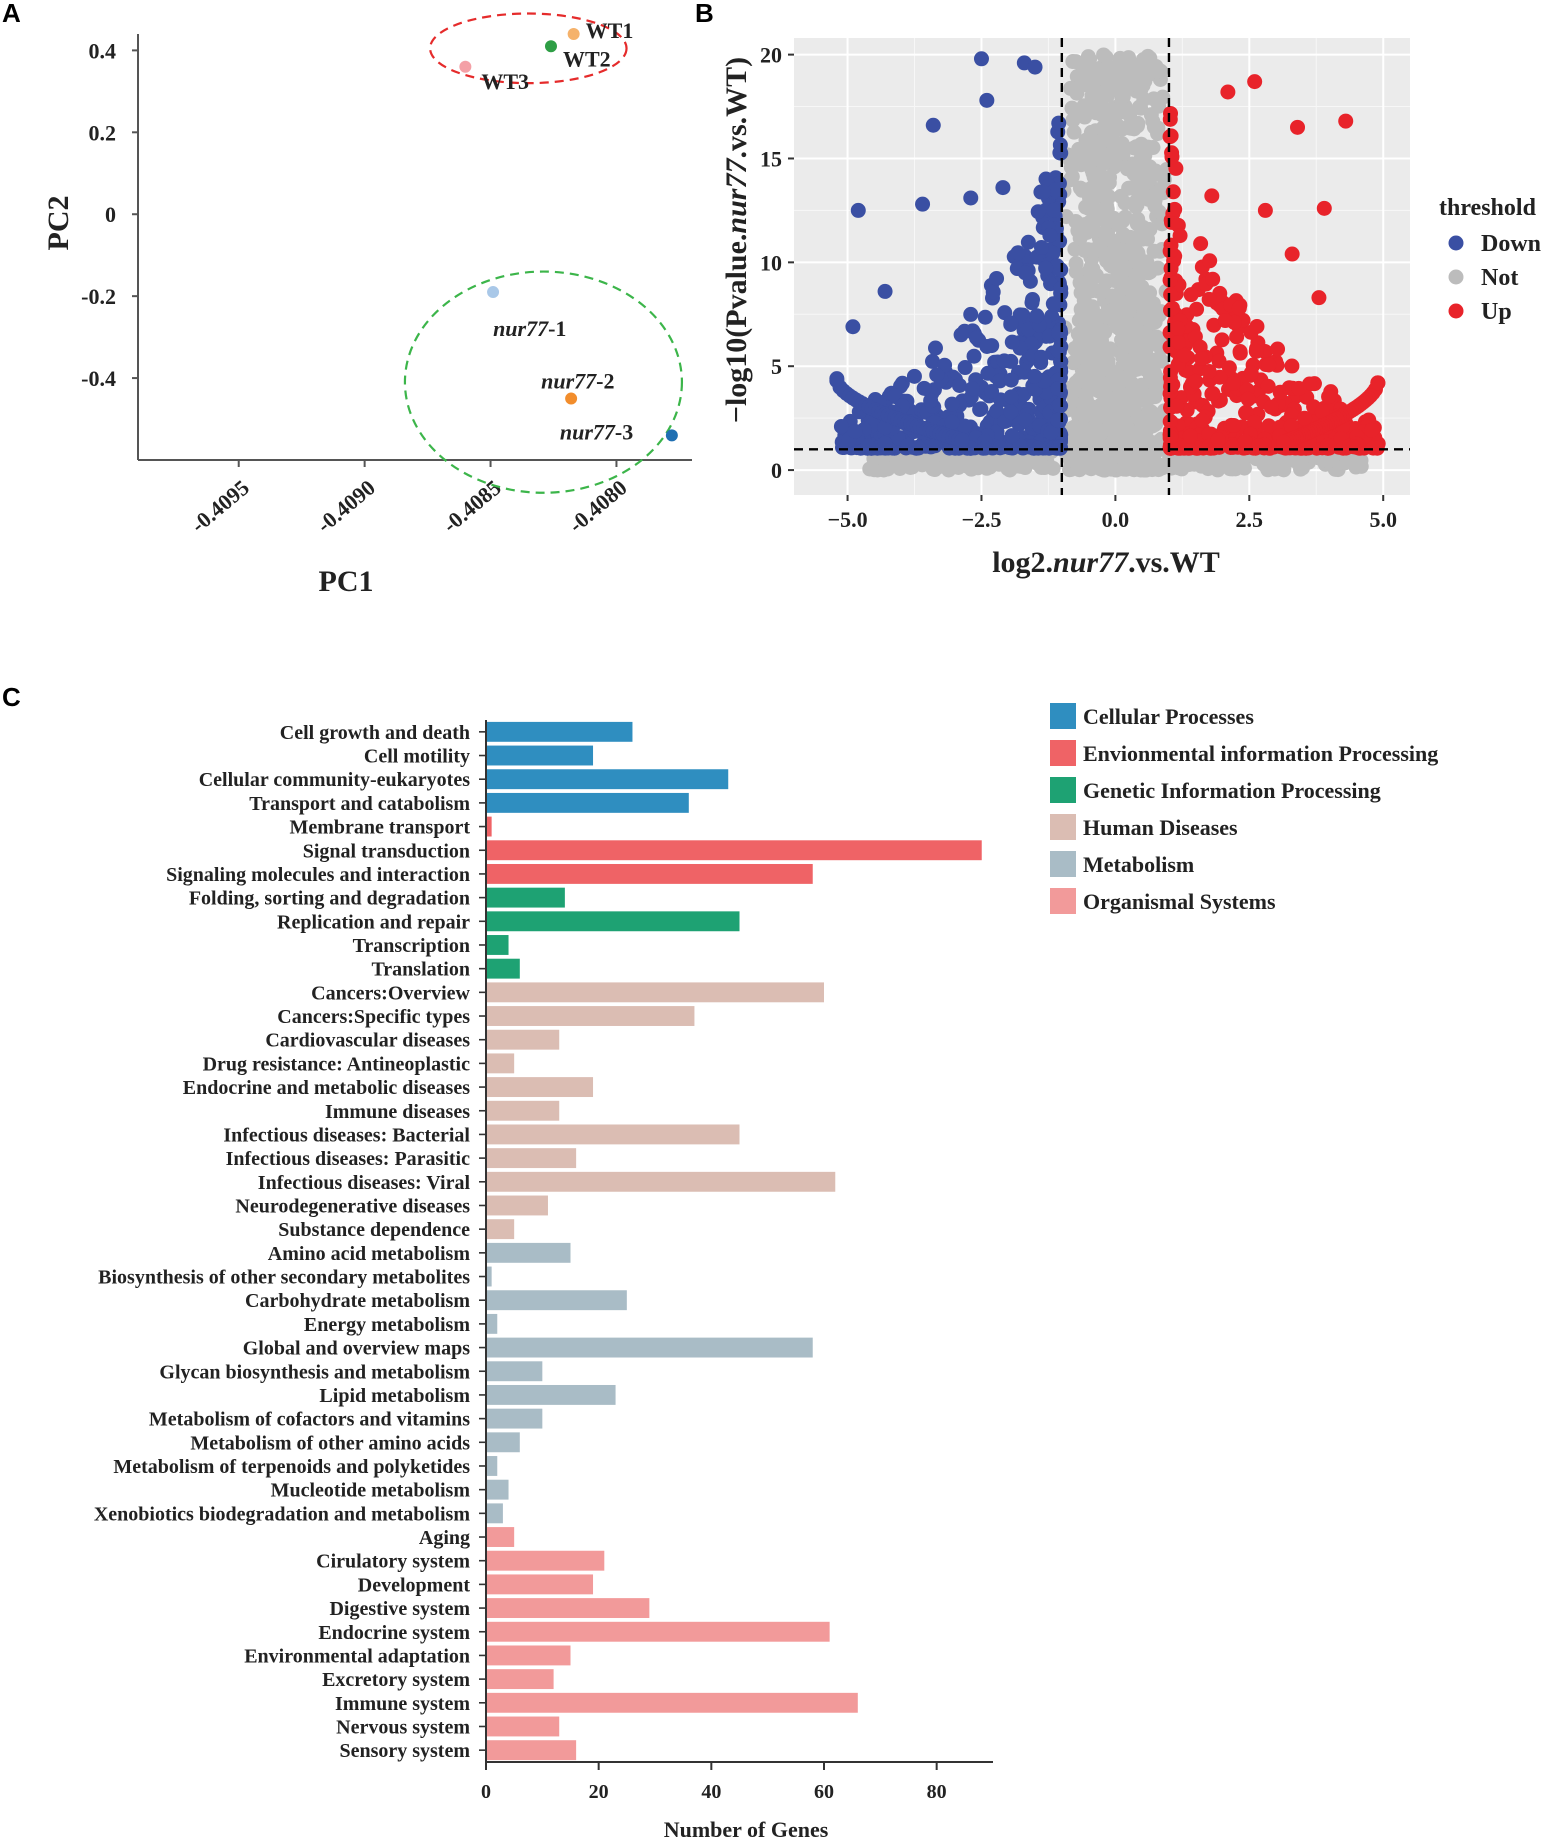 This screenshot has width=1548, height=1843. Describe the element at coordinates (420, 970) in the screenshot. I see `kegg-category-label: Translation` at that location.